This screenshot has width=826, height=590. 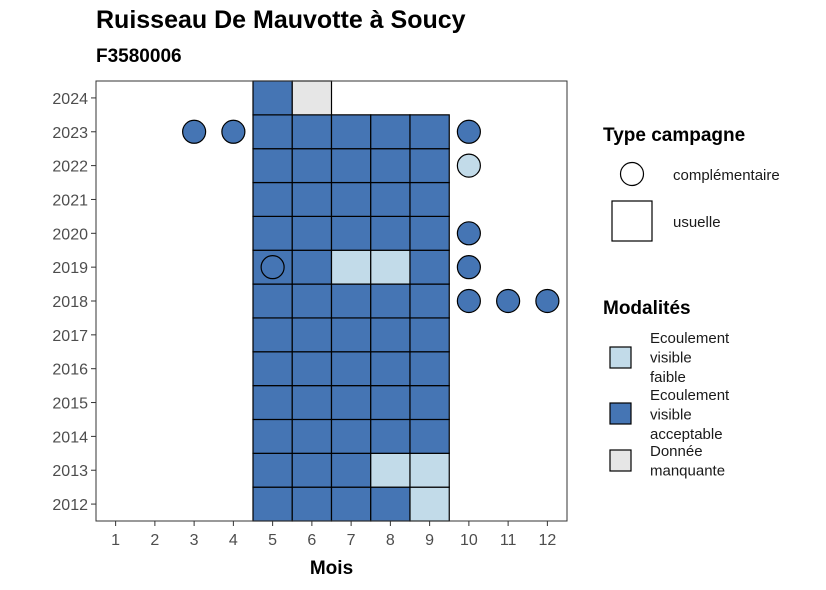 What do you see at coordinates (690, 338) in the screenshot?
I see `legend-modalite-label-0-0: Ecoulement` at bounding box center [690, 338].